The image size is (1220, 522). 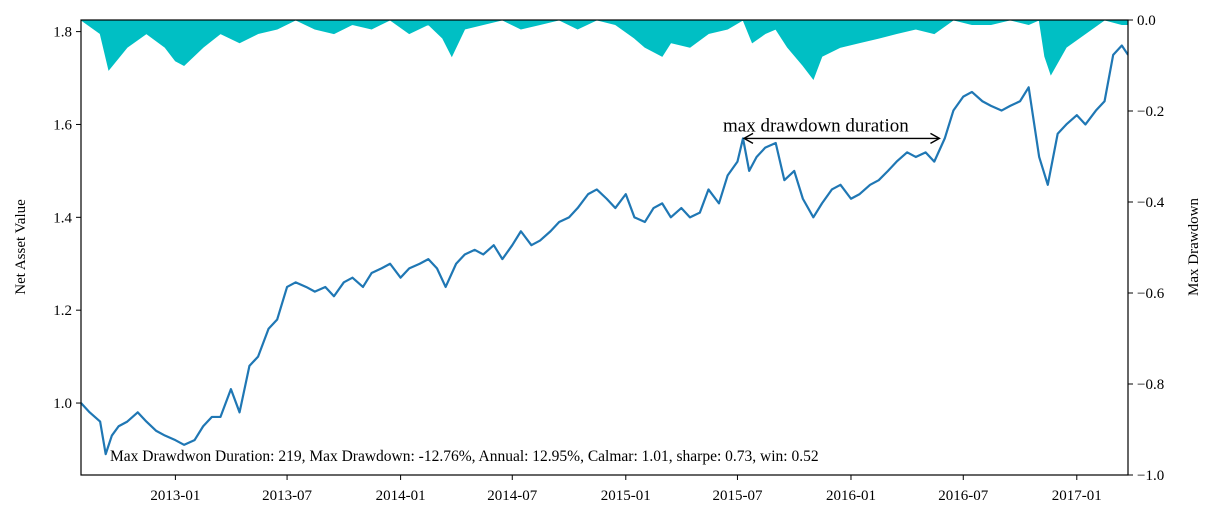 What do you see at coordinates (21, 247) in the screenshot?
I see `y-axis-label: Net Asset Value` at bounding box center [21, 247].